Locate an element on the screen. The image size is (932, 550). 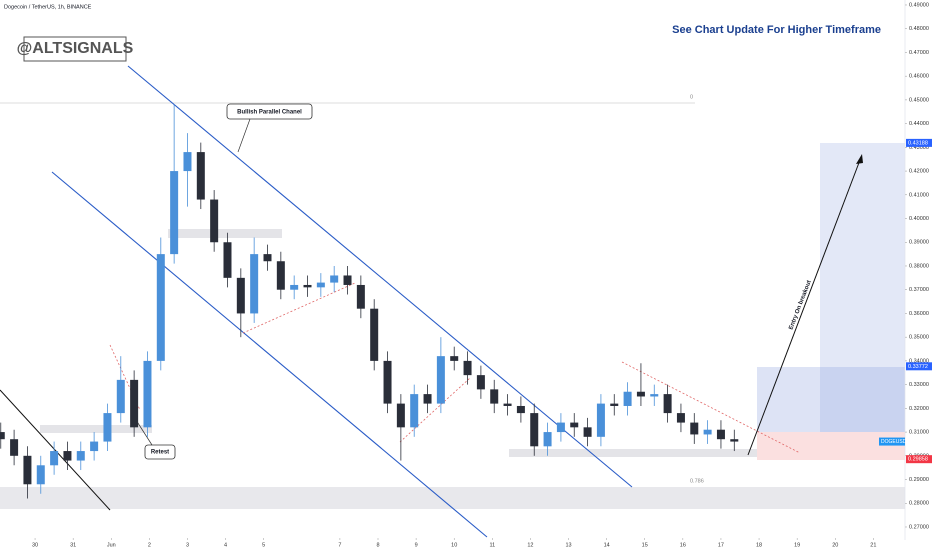
y-tick-label: 0.39000 is located at coordinates (919, 243).